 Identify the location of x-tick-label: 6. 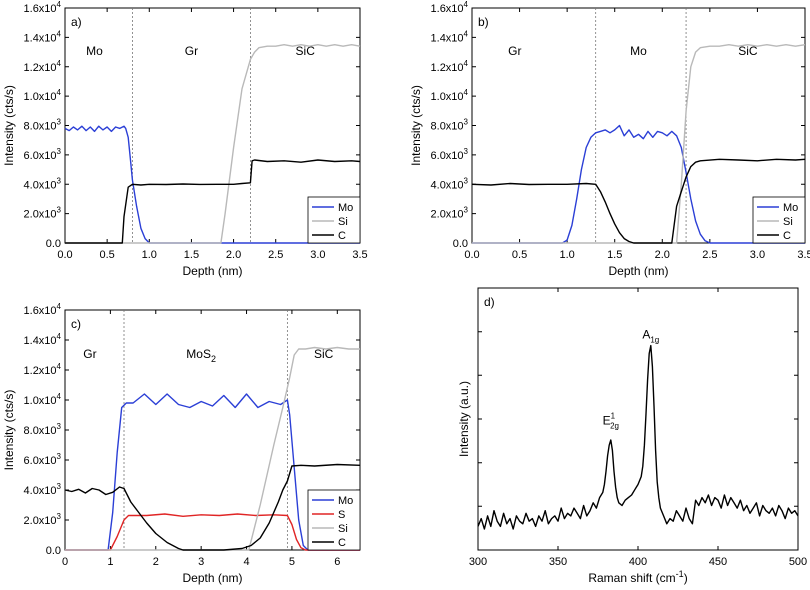
(337, 562).